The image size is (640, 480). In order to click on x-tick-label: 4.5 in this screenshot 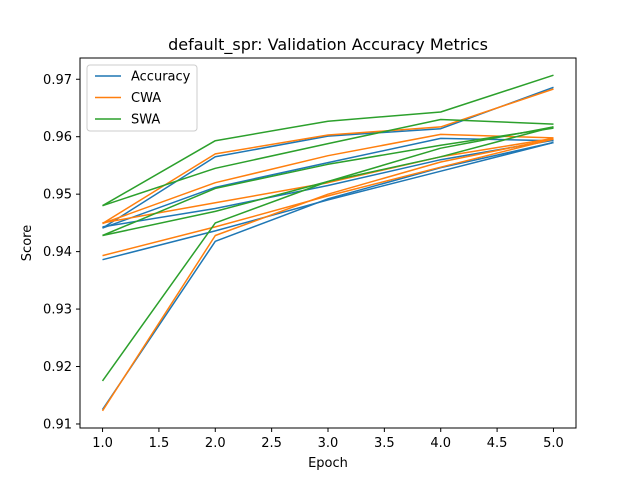, I will do `click(497, 443)`.